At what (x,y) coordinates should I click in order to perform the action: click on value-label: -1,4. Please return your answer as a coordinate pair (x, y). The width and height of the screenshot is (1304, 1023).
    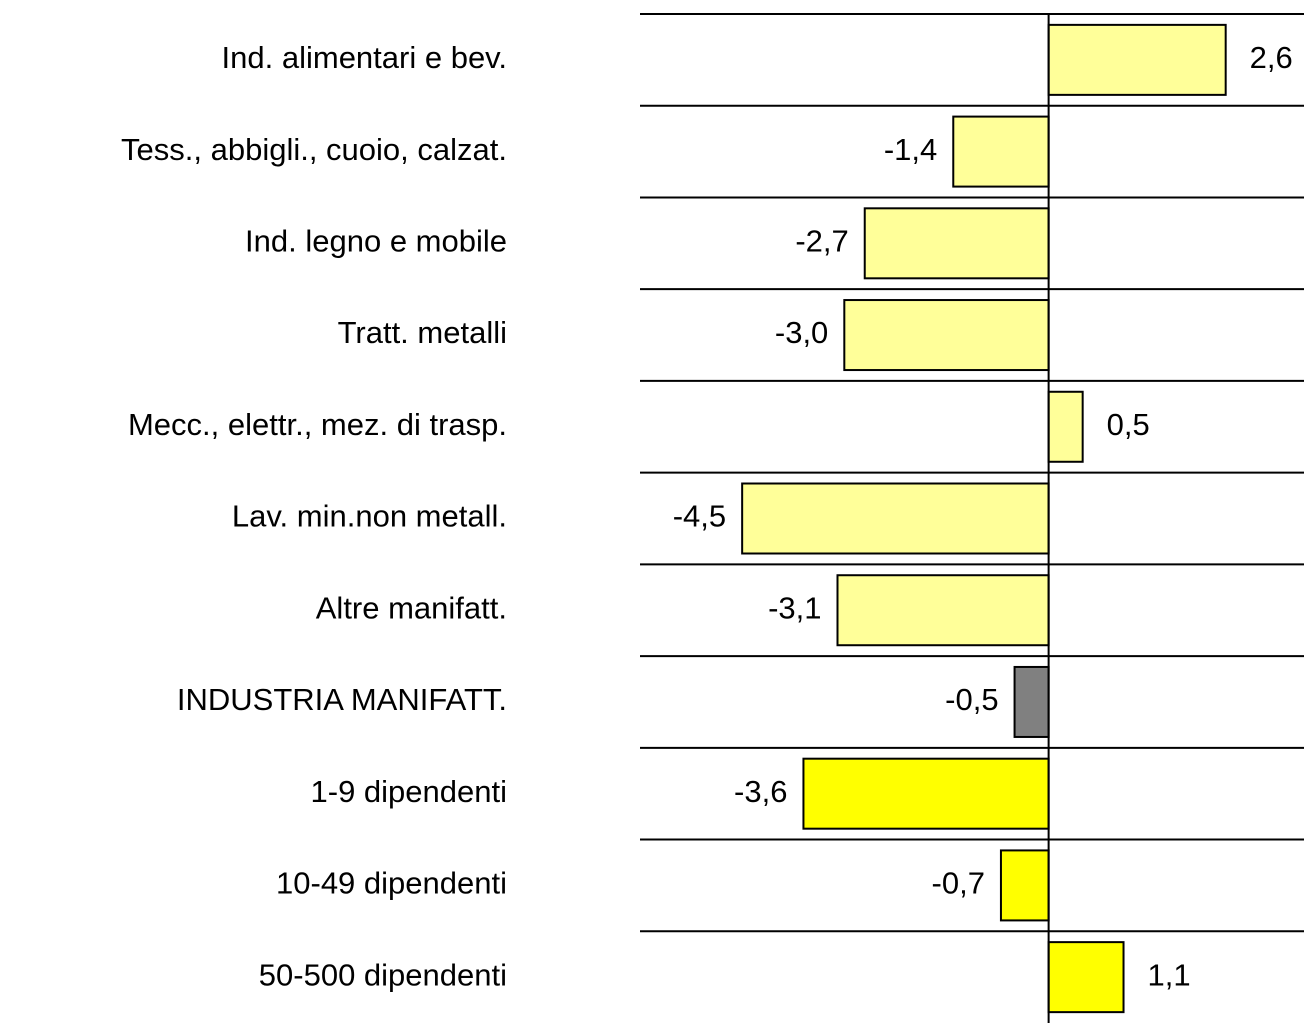
    Looking at the image, I should click on (910, 149).